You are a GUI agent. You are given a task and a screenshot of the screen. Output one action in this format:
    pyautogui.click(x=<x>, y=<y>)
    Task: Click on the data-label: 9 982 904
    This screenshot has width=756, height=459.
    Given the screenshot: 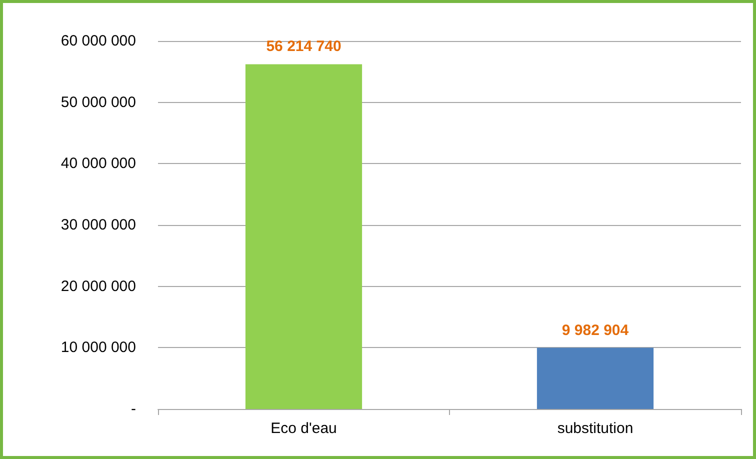 What is the action you would take?
    pyautogui.click(x=596, y=330)
    